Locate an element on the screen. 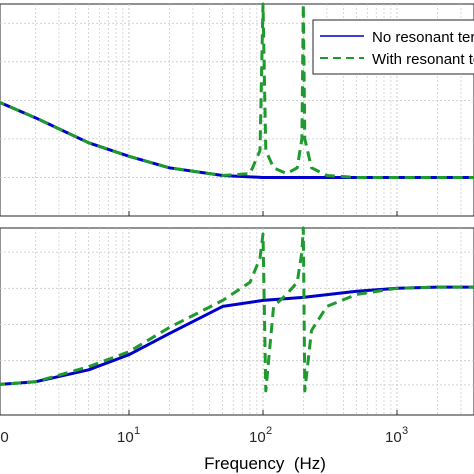 This screenshot has height=474, width=474. legend-label-no-resonant: No resonant term is located at coordinates (423, 37).